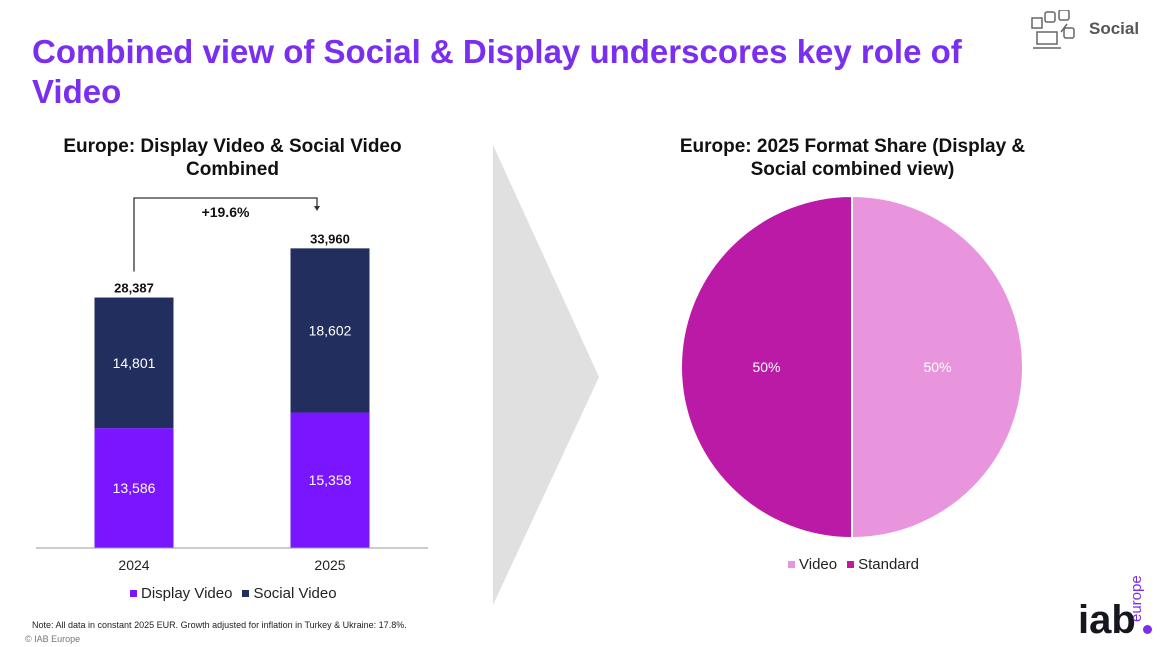 The image size is (1176, 647). What do you see at coordinates (187, 593) in the screenshot?
I see `legend-label-display-video: Display Video` at bounding box center [187, 593].